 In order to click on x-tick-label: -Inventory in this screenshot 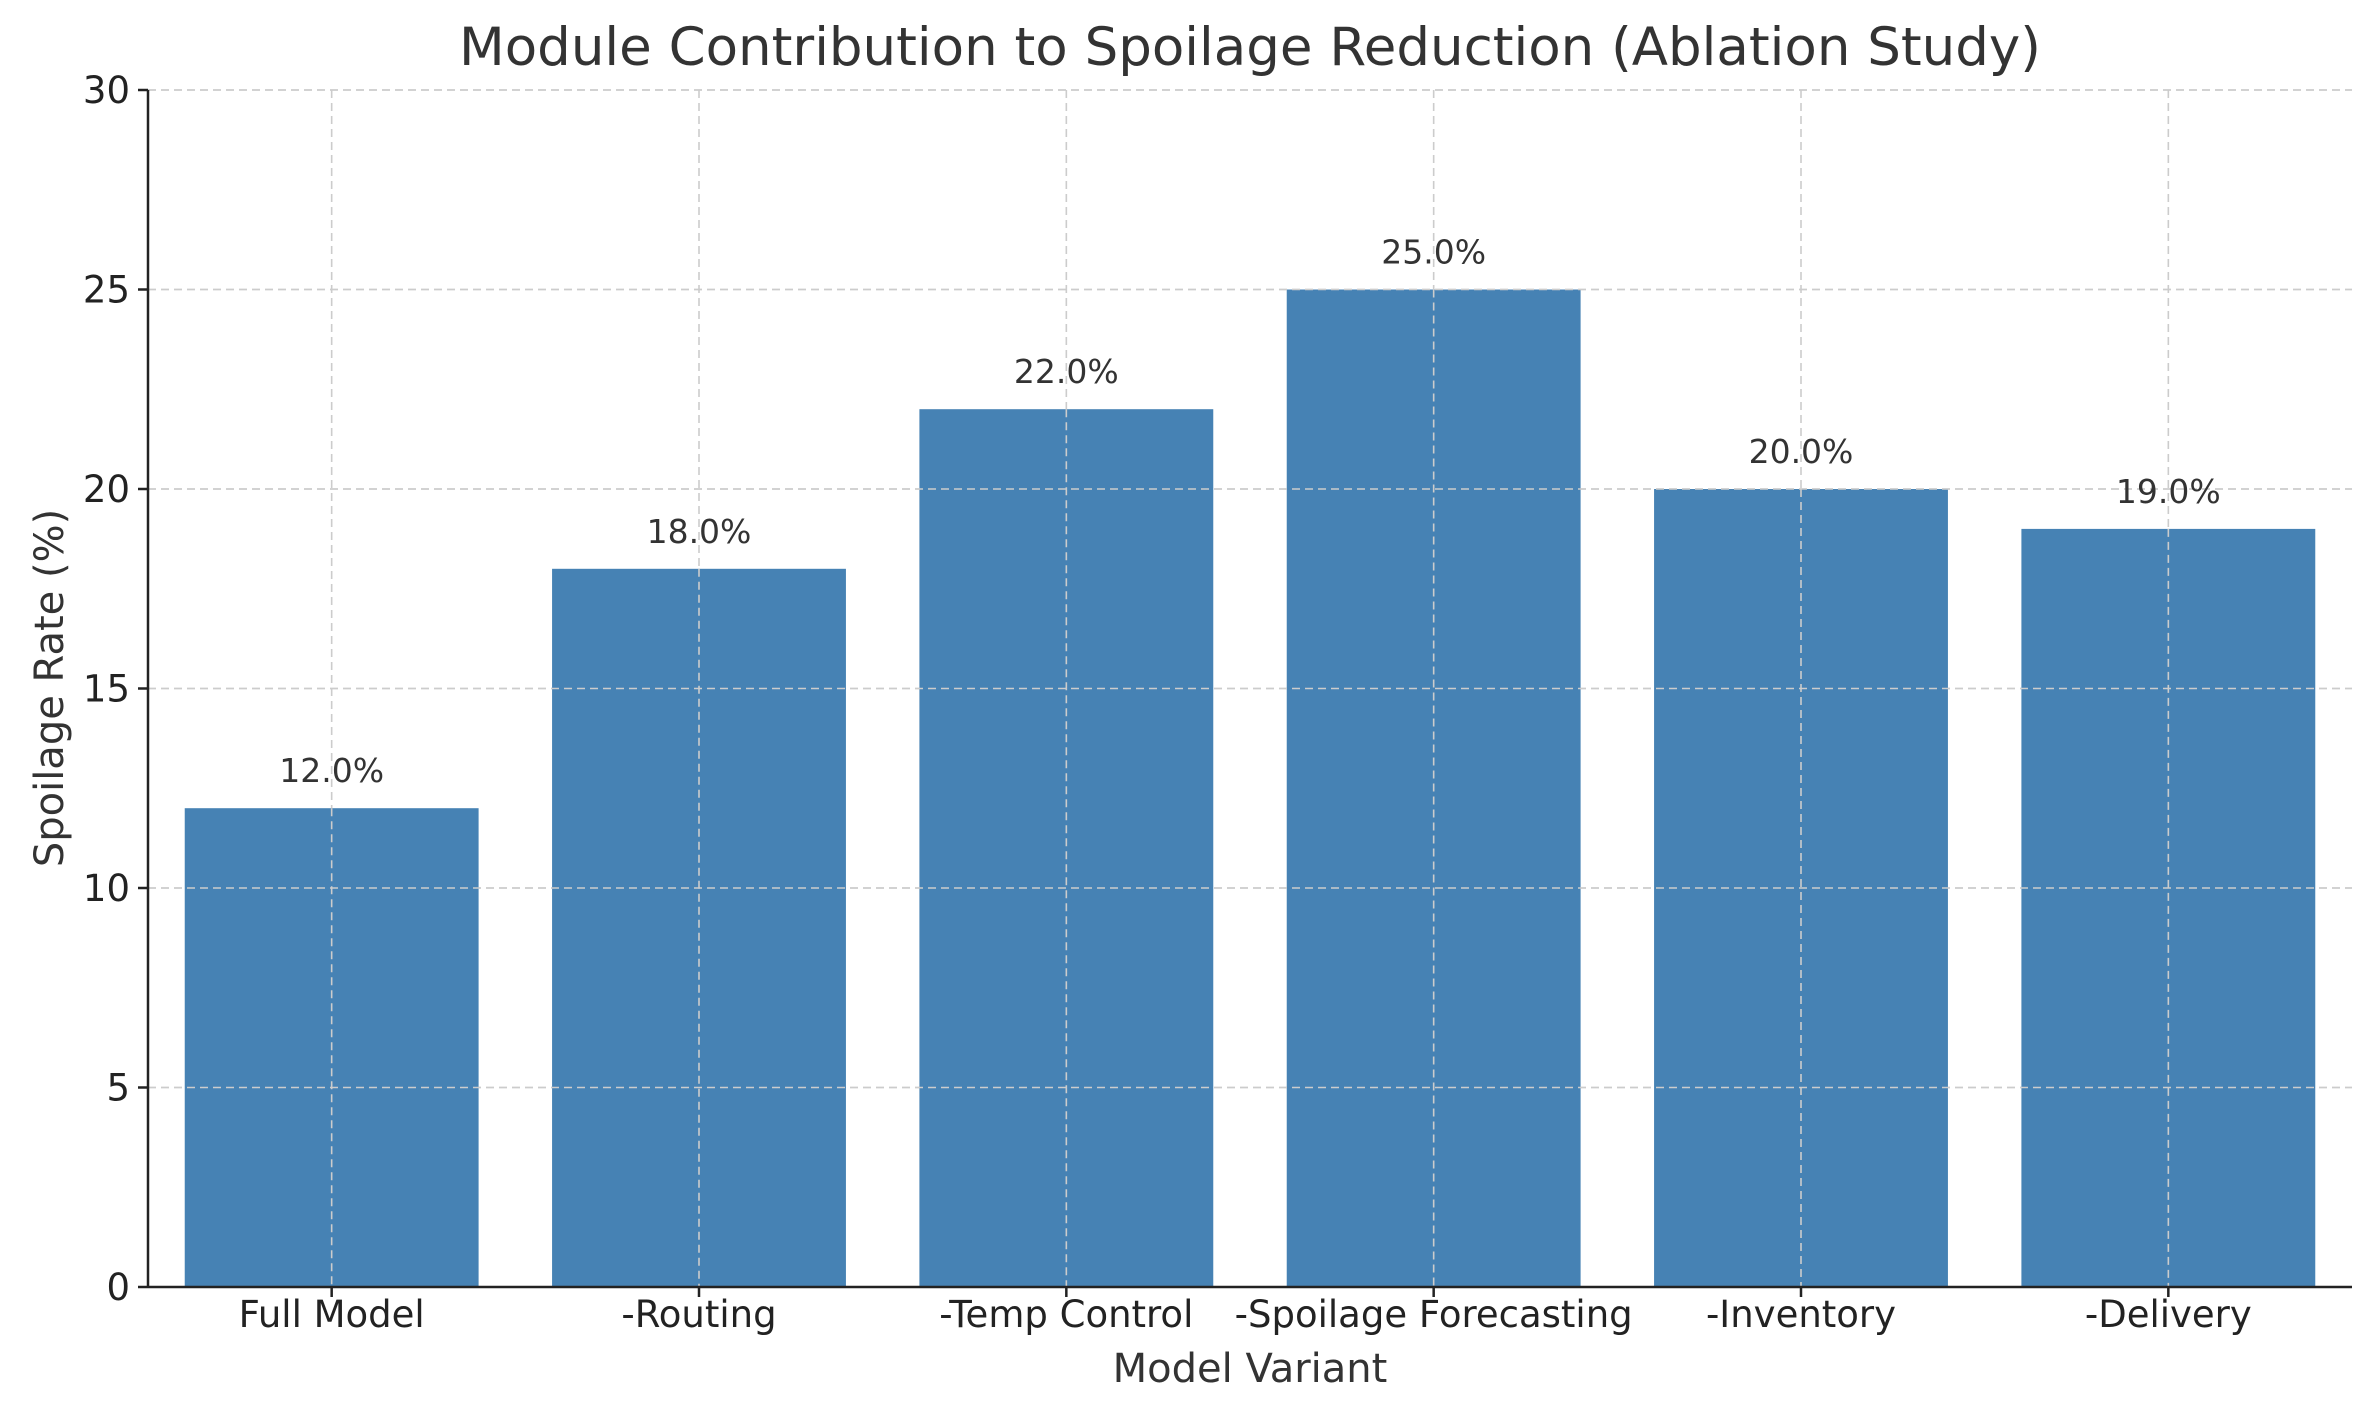, I will do `click(1801, 1314)`.